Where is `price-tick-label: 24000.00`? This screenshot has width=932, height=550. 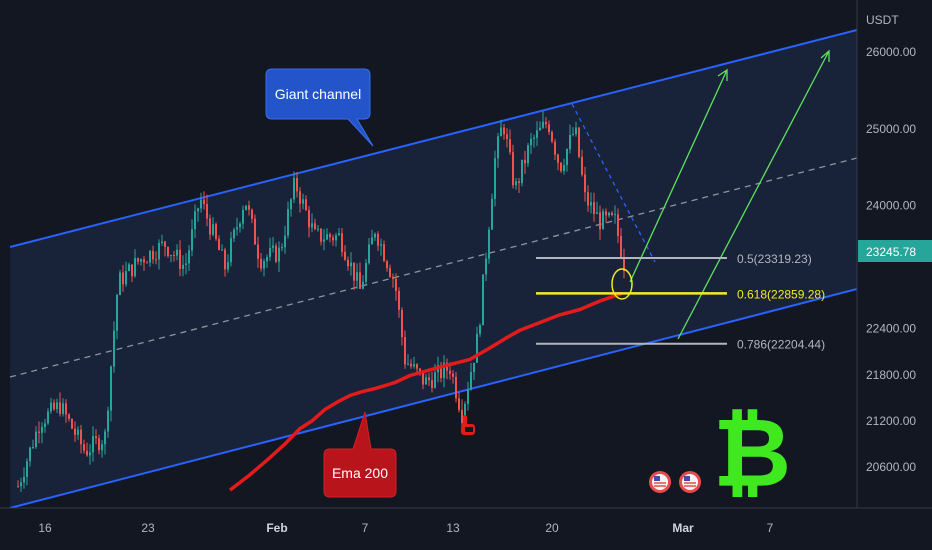 price-tick-label: 24000.00 is located at coordinates (891, 206).